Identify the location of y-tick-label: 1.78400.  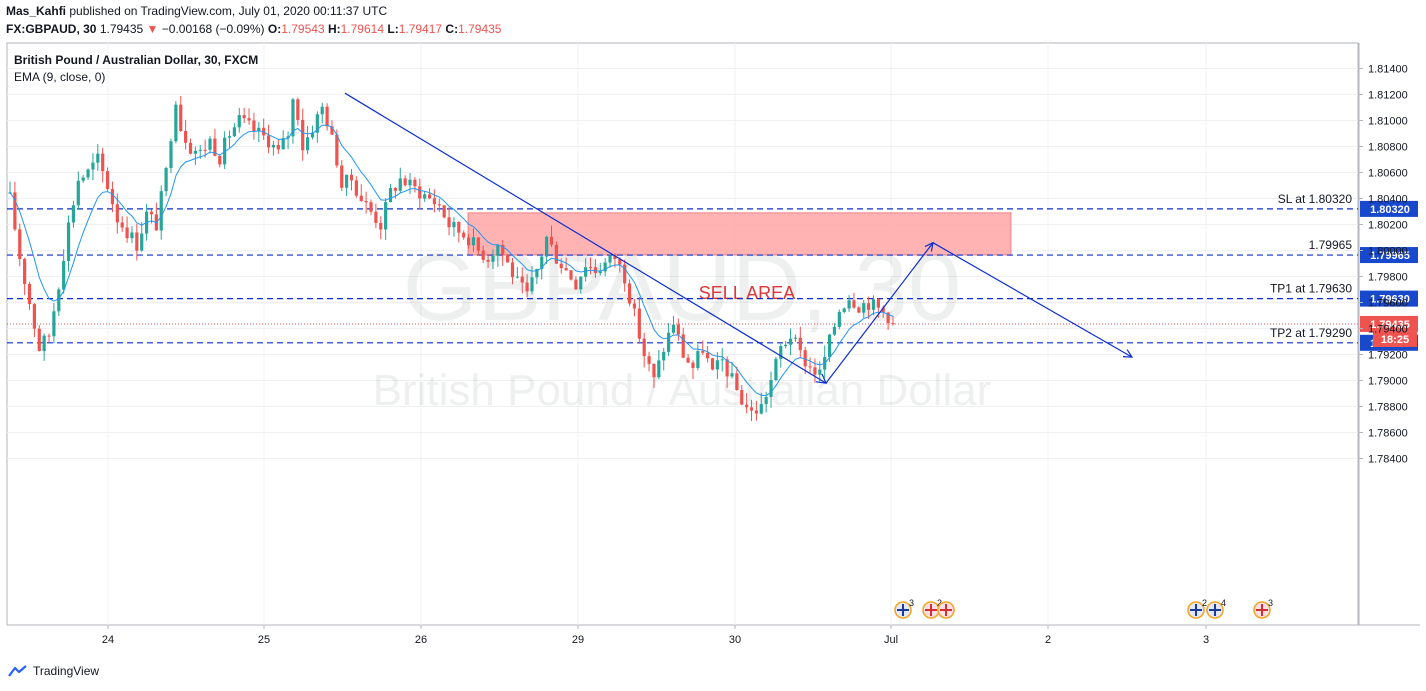
(1388, 460).